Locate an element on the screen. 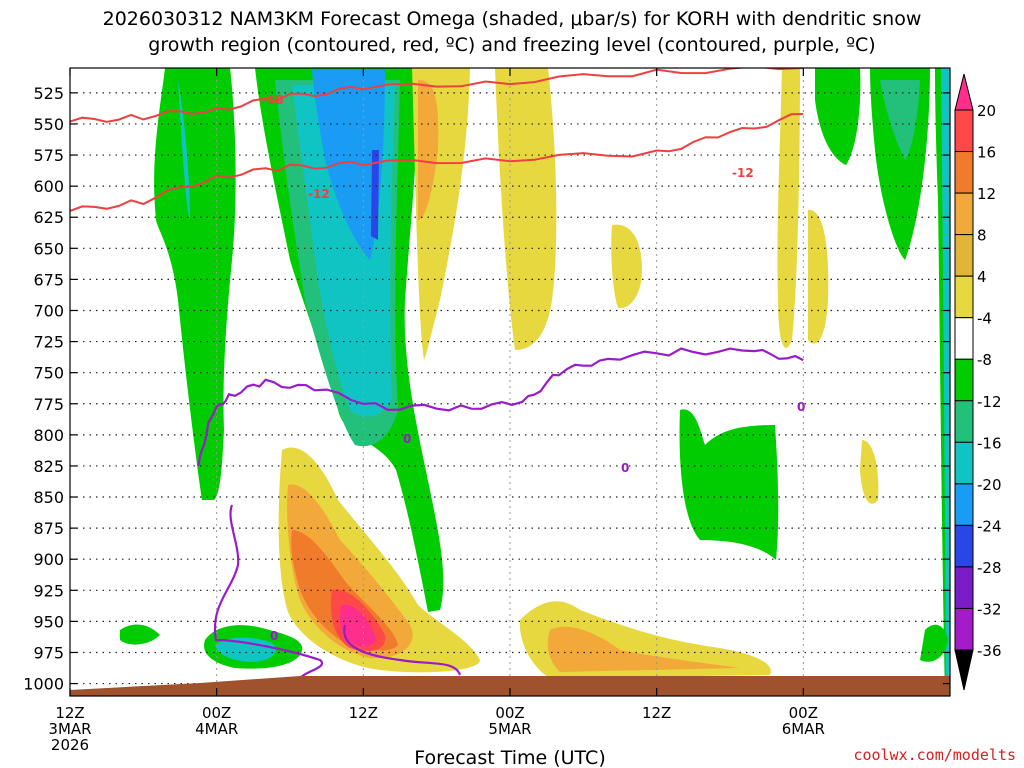 Image resolution: width=1024 pixels, height=768 pixels. freezing-level-contour is located at coordinates (500, 407).